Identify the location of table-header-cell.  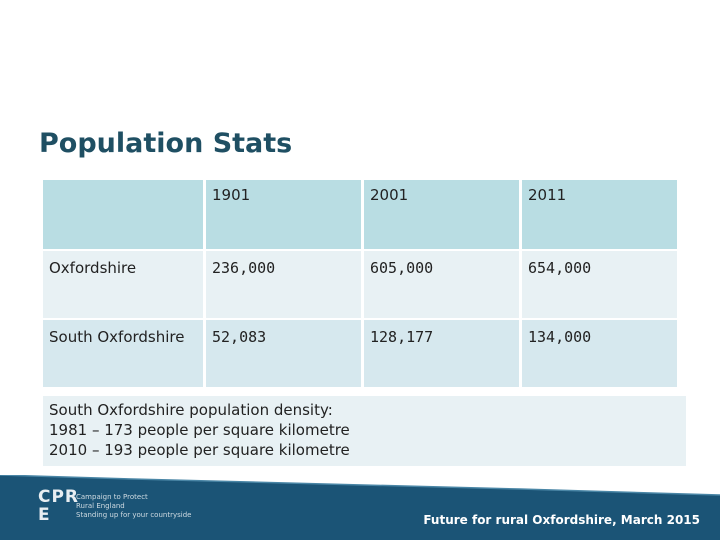
(123, 214).